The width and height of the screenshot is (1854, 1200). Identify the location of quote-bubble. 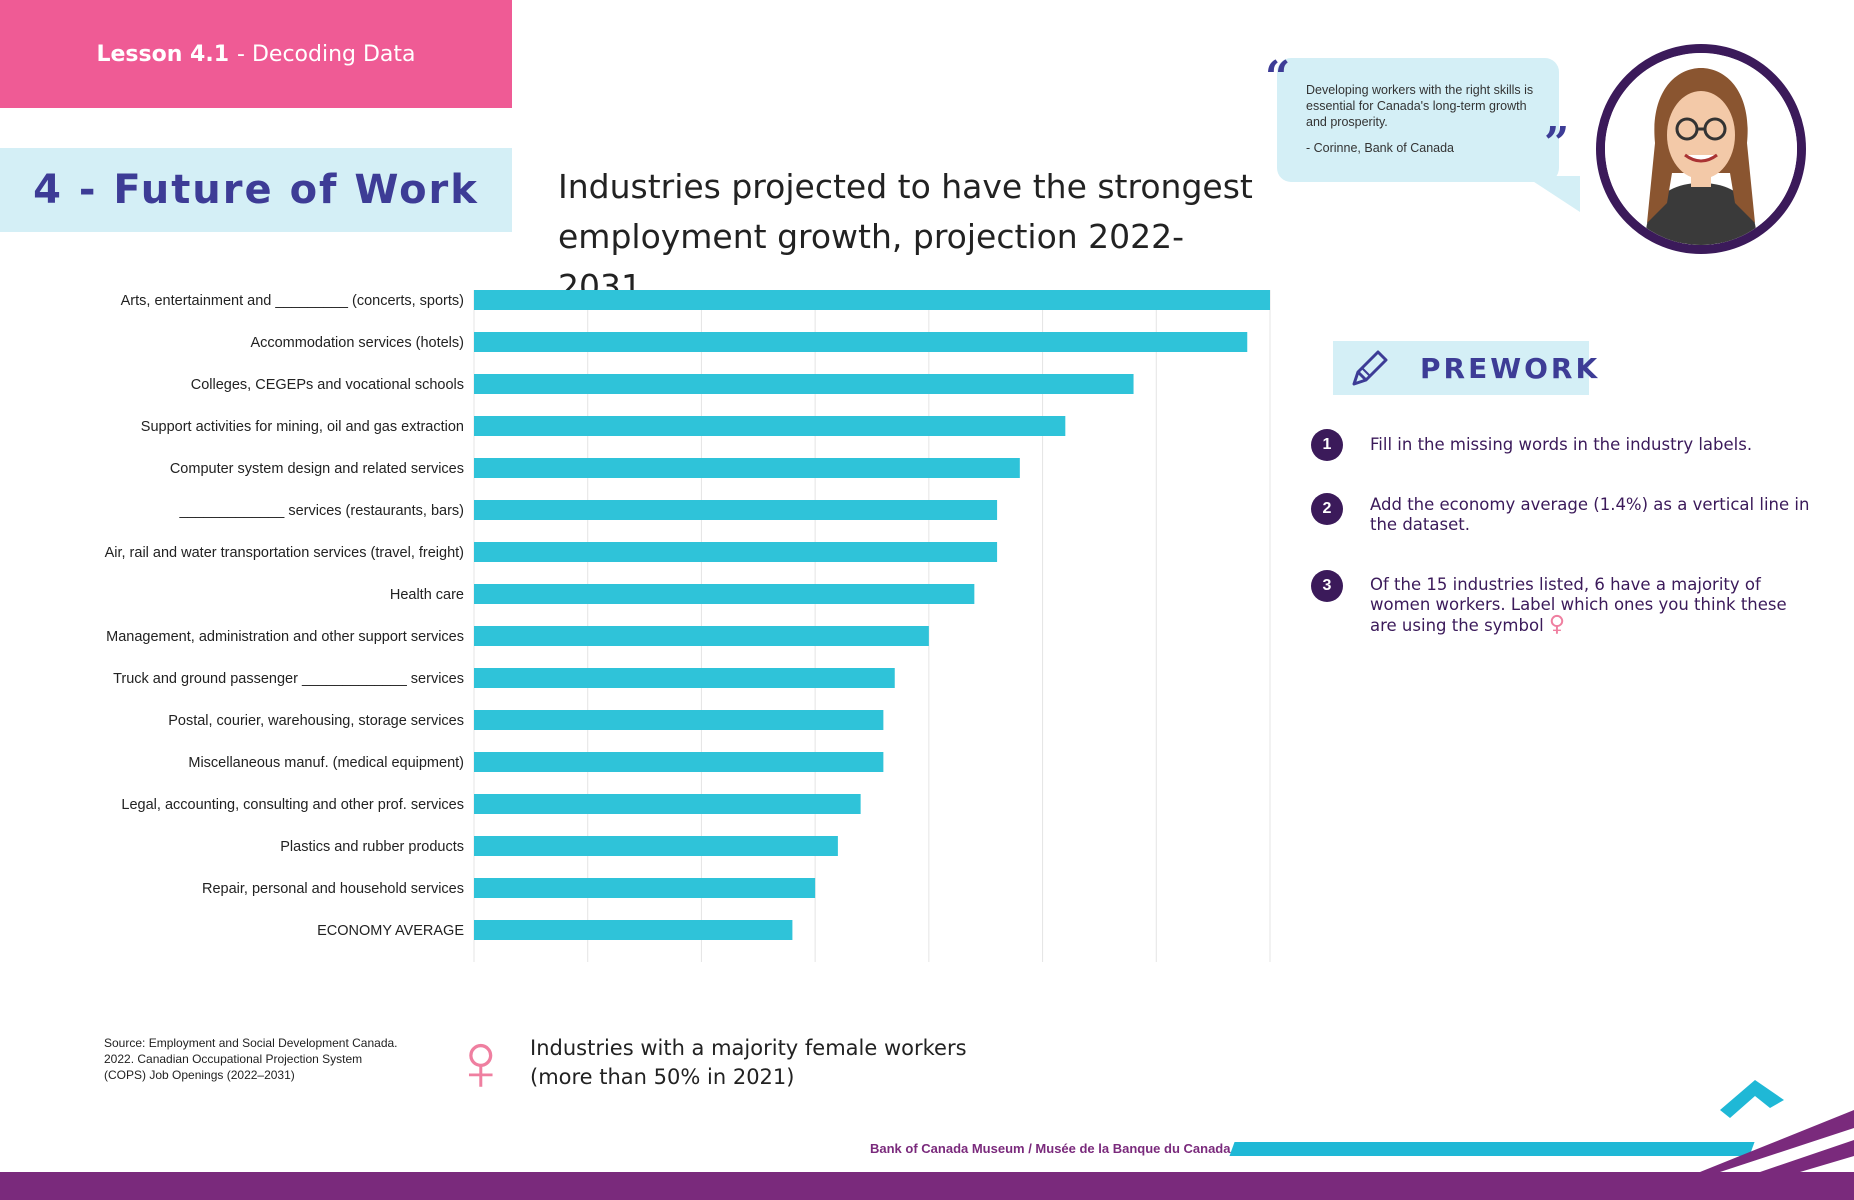
(1418, 120).